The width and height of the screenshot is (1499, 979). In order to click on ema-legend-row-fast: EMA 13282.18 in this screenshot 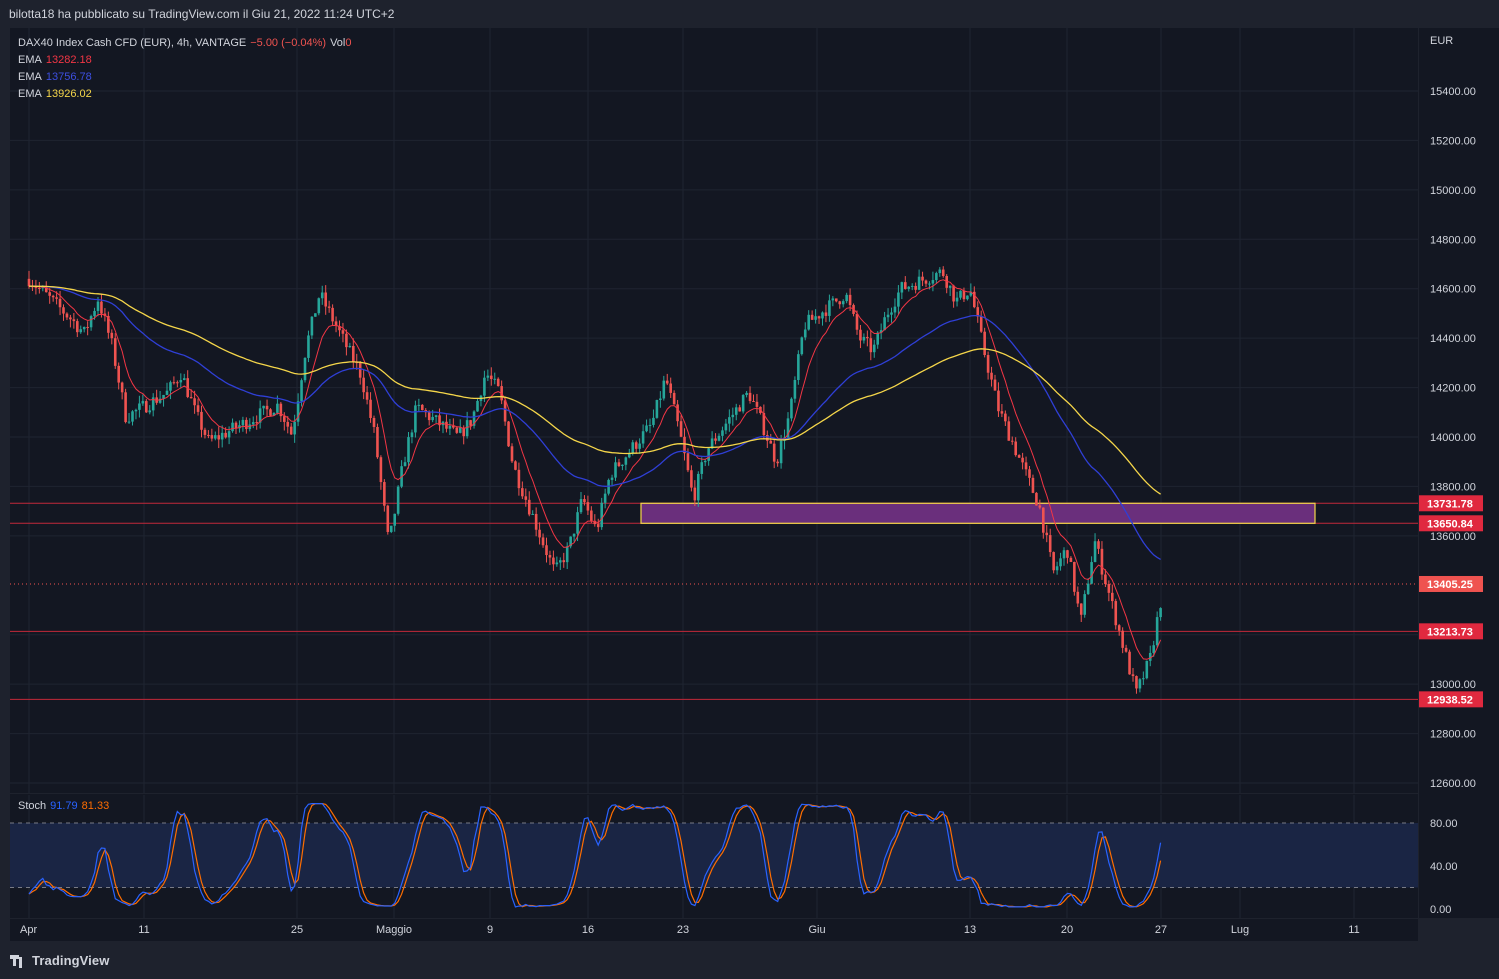, I will do `click(186, 60)`.